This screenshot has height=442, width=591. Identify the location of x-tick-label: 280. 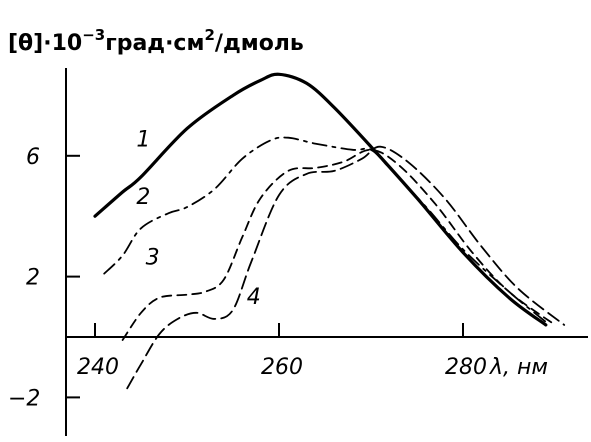
(466, 367).